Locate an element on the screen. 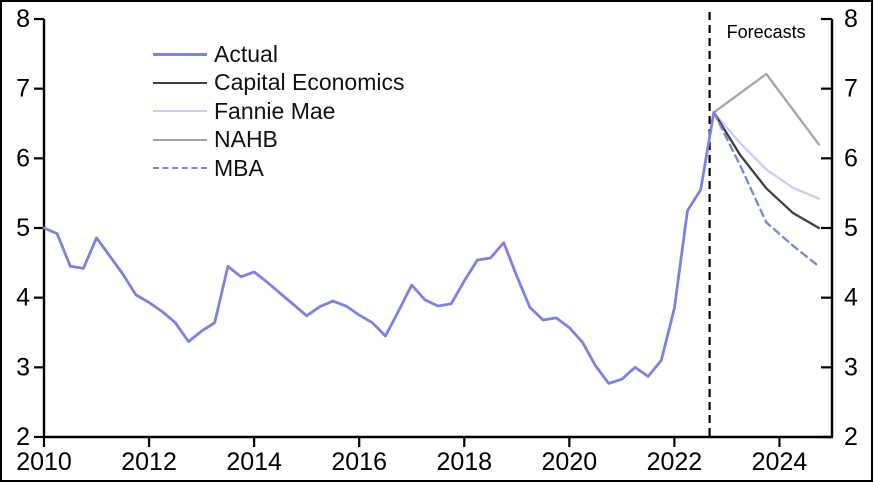  legend-item-actual: Actual is located at coordinates (278, 54).